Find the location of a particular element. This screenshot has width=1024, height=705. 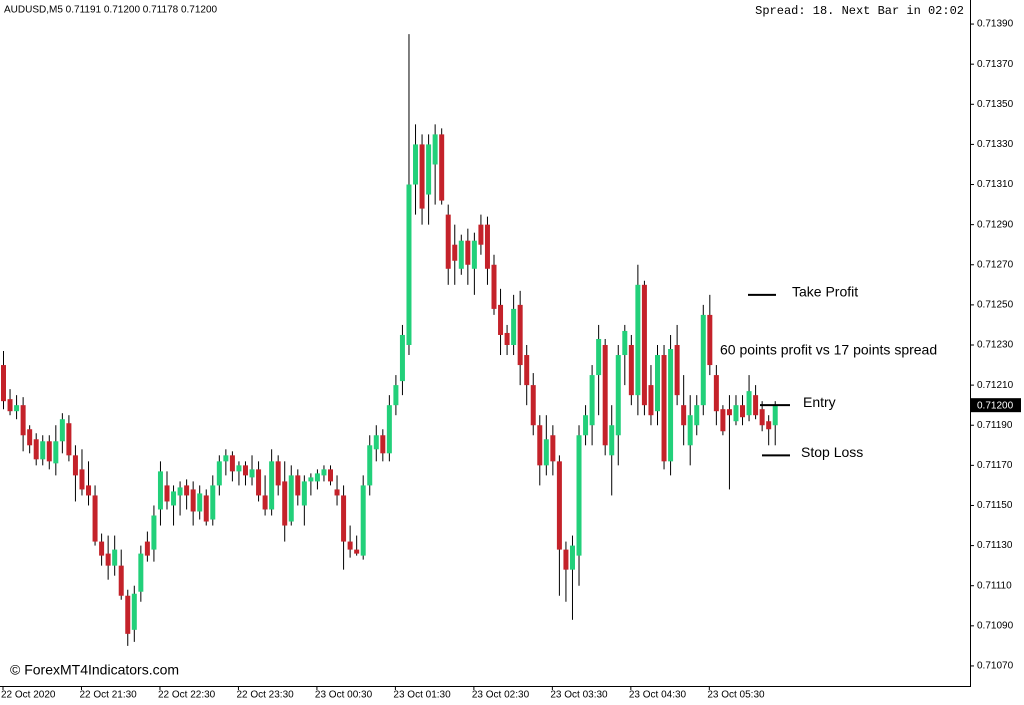

x-tick-label: 23 Oct 05:30 is located at coordinates (736, 695).